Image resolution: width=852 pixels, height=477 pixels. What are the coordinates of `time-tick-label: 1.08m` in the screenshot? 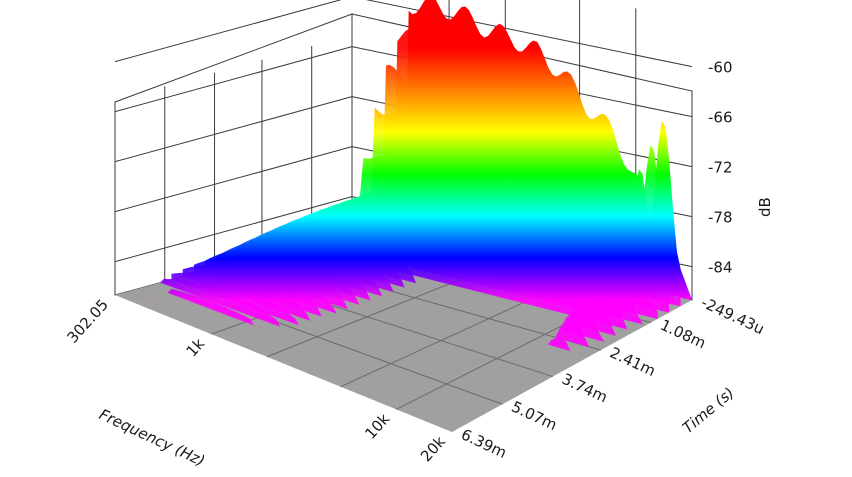 It's located at (683, 334).